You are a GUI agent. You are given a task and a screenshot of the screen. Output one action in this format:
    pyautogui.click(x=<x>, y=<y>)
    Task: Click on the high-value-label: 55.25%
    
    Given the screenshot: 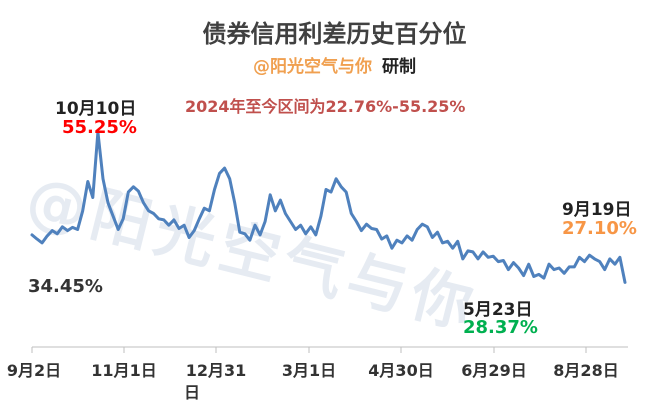 What is the action you would take?
    pyautogui.click(x=99, y=127)
    